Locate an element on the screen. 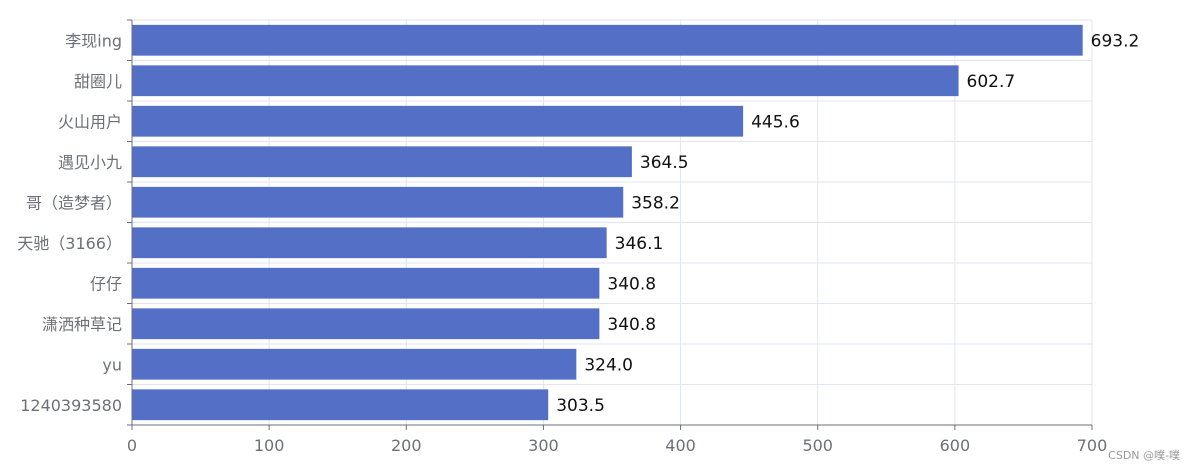 Image resolution: width=1194 pixels, height=471 pixels. y-tick-label: 哥（造梦者） is located at coordinates (74, 202).